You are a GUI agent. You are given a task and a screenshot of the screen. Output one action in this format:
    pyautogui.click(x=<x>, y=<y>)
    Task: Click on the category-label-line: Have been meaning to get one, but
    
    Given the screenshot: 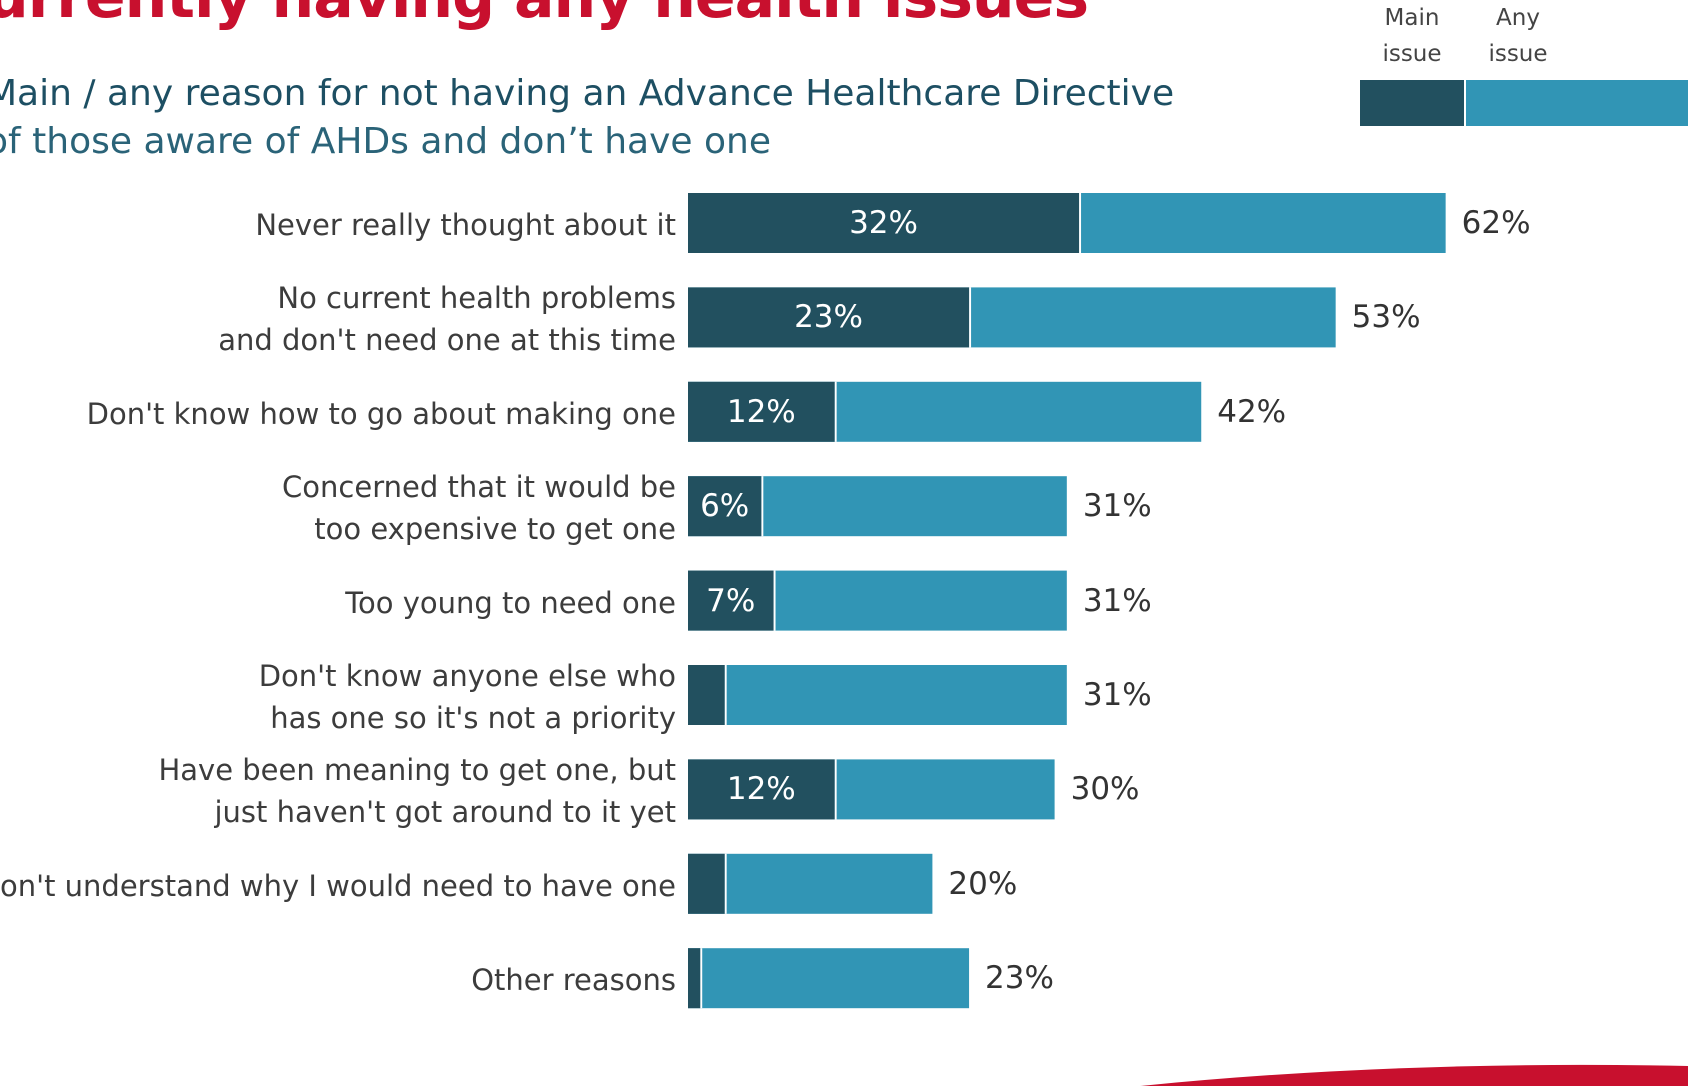 What is the action you would take?
    pyautogui.click(x=417, y=770)
    